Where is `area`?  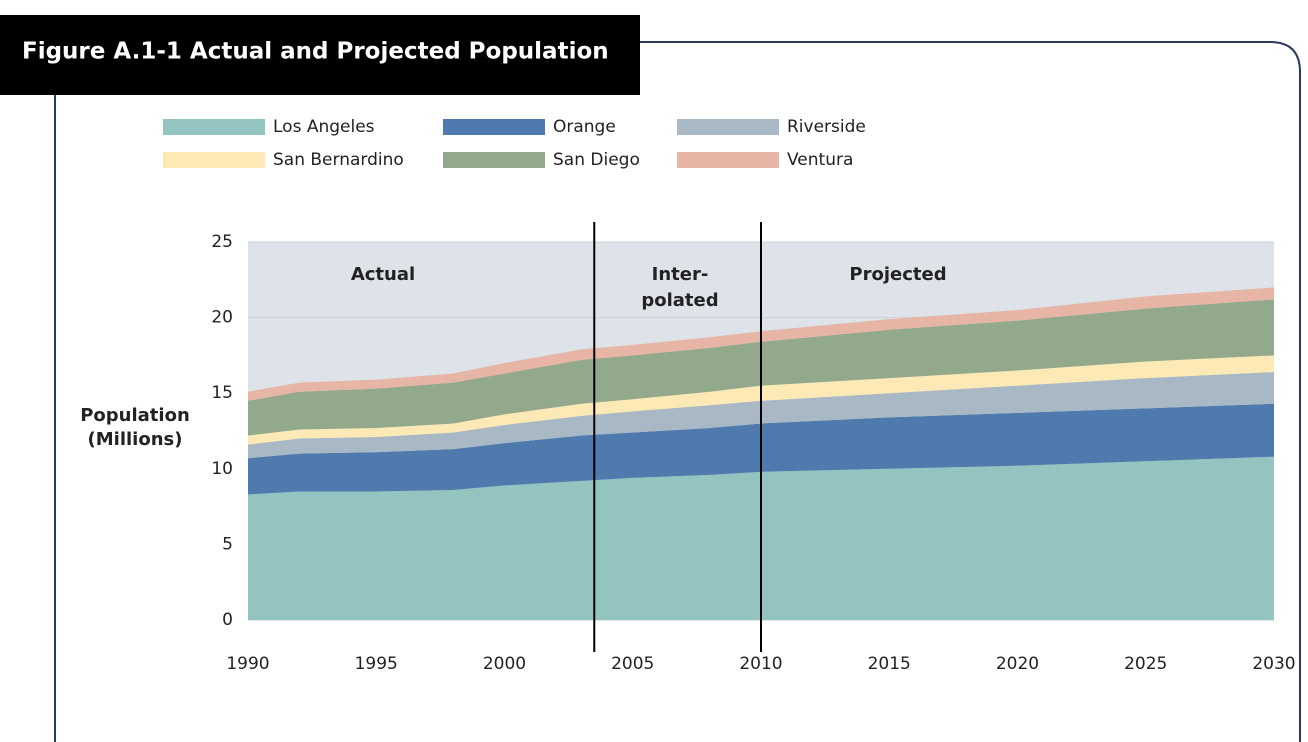
area is located at coordinates (761, 344).